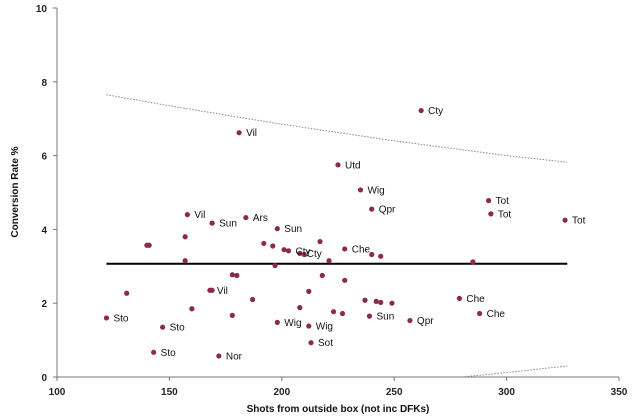 This screenshot has width=640, height=420. Describe the element at coordinates (353, 165) in the screenshot. I see `point-label: Utd` at that location.